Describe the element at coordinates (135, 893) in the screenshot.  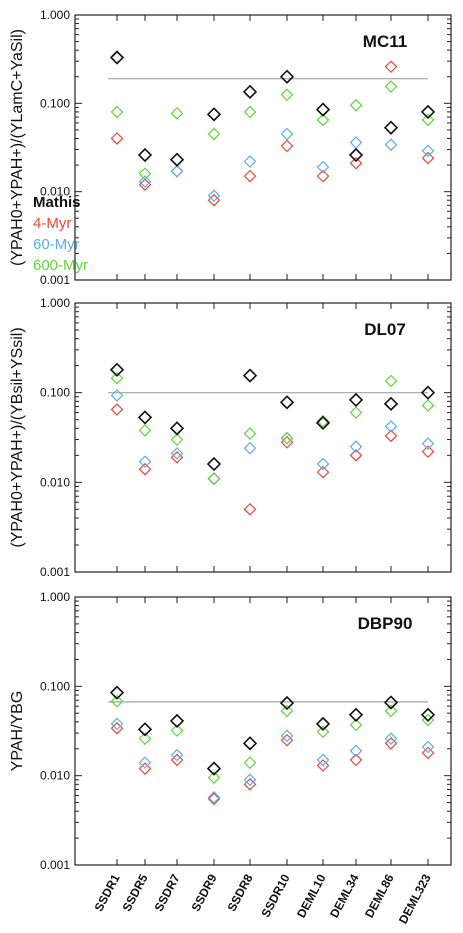
I see `x-tick-label: SSDR5` at that location.